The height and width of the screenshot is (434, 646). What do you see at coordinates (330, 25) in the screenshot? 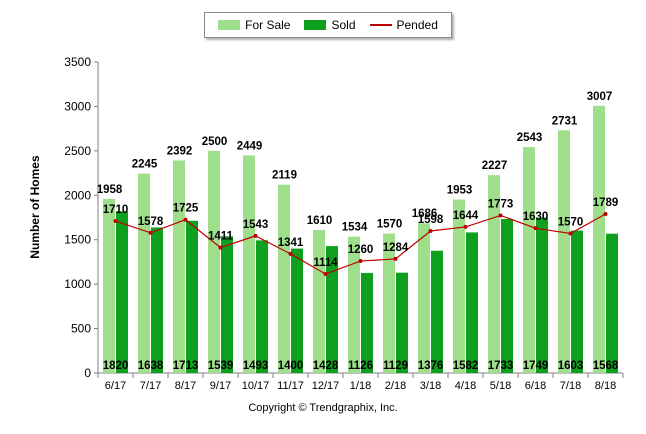
I see `legend-item-sold: Sold` at bounding box center [330, 25].